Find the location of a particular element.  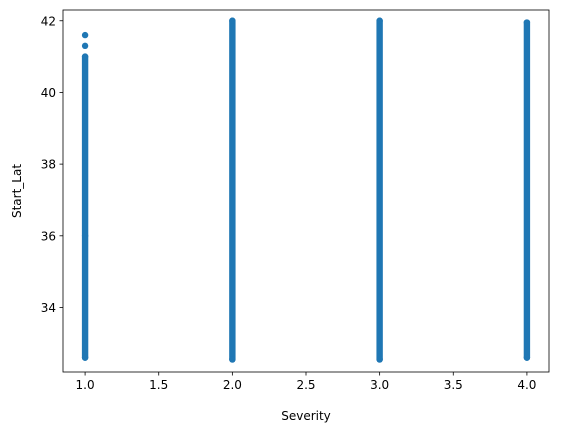

x-axis-ticks: 1.0 1.5 2.0 2.5 3.0 3.5 4.0 is located at coordinates (306, 382).